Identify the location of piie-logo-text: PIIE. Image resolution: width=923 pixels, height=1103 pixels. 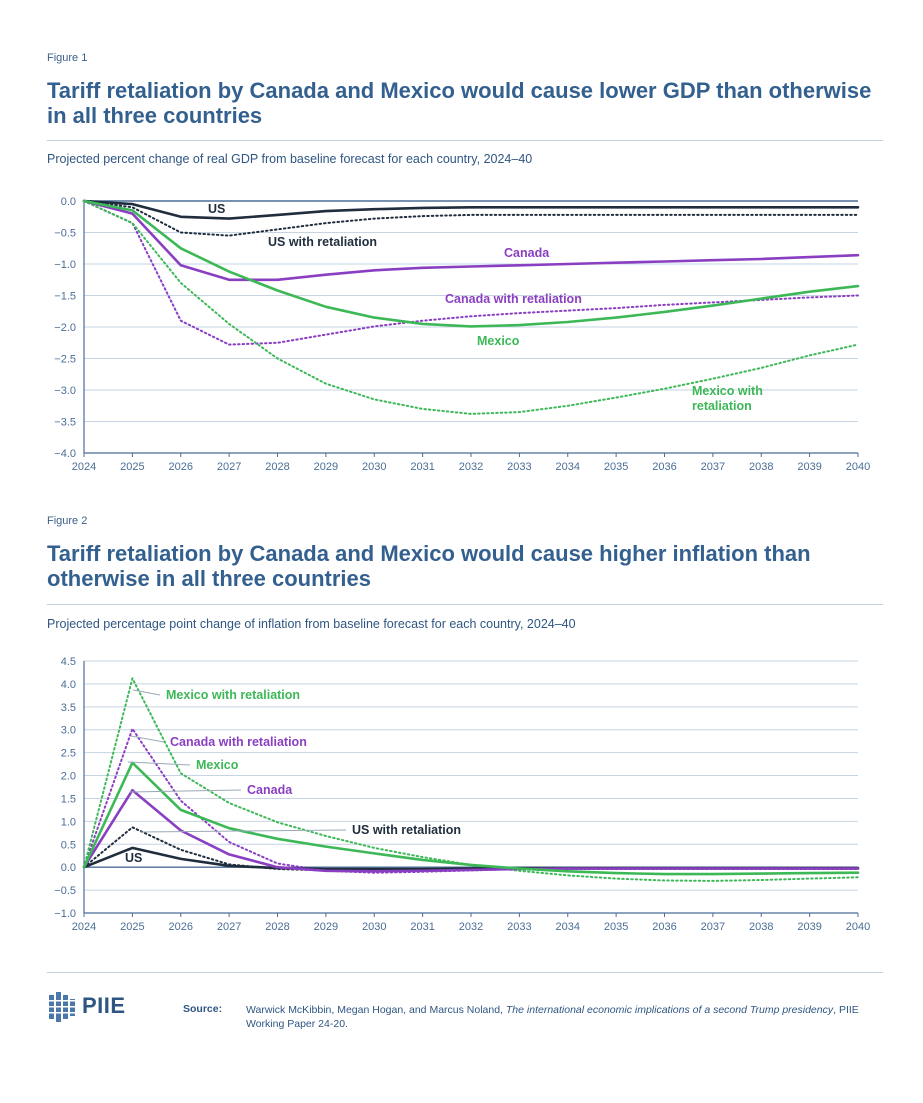
(104, 1005).